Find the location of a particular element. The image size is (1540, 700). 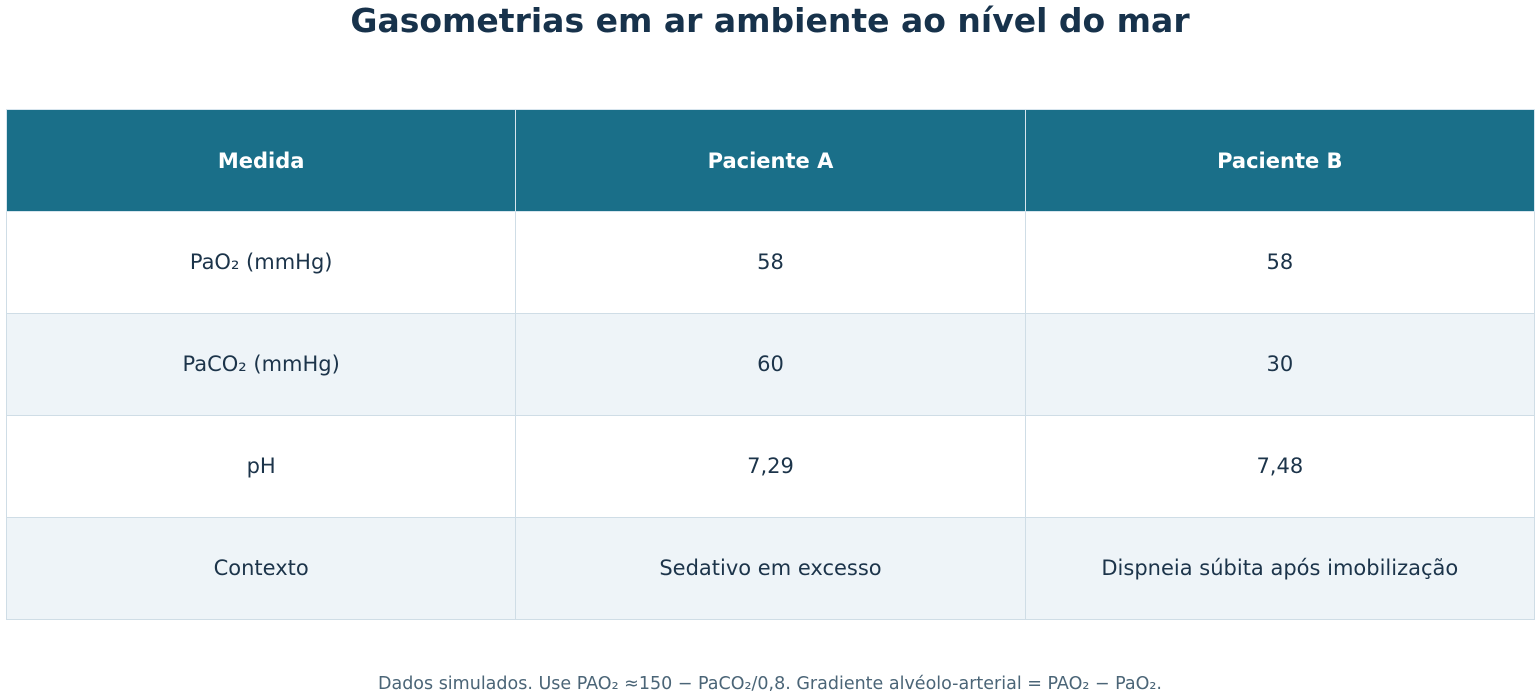

table-row: PaO₂ (mmHg) 58 58 is located at coordinates (770, 262).